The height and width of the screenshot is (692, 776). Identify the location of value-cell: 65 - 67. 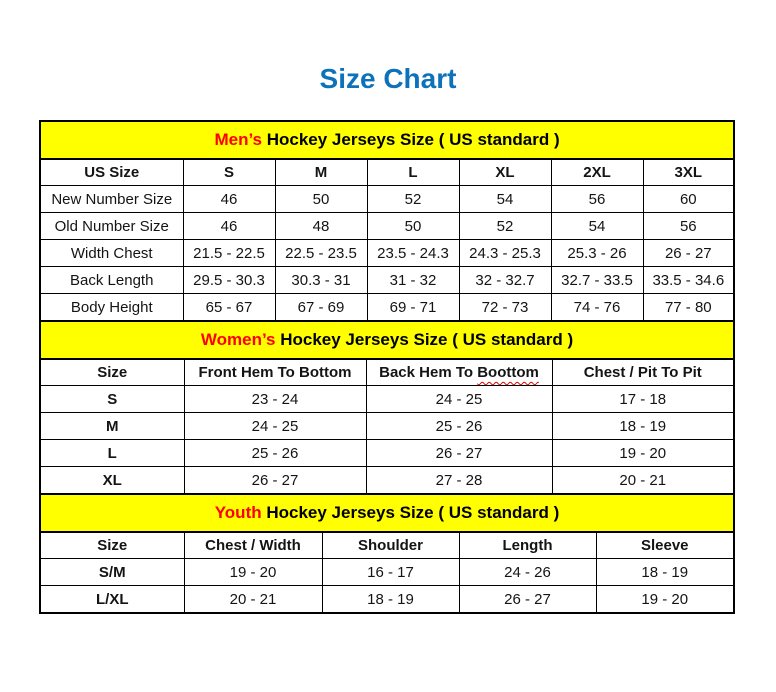
(229, 307).